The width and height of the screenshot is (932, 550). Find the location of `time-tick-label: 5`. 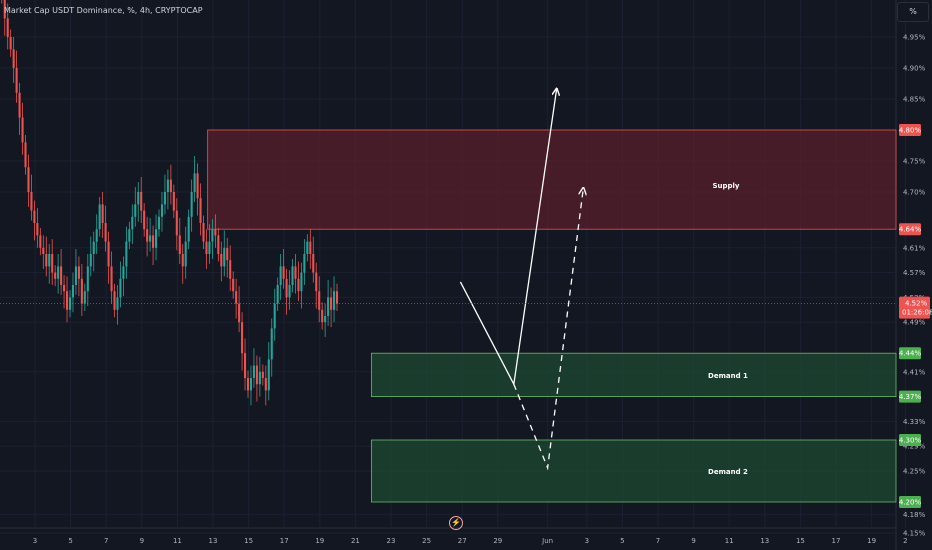

time-tick-label: 5 is located at coordinates (70, 541).